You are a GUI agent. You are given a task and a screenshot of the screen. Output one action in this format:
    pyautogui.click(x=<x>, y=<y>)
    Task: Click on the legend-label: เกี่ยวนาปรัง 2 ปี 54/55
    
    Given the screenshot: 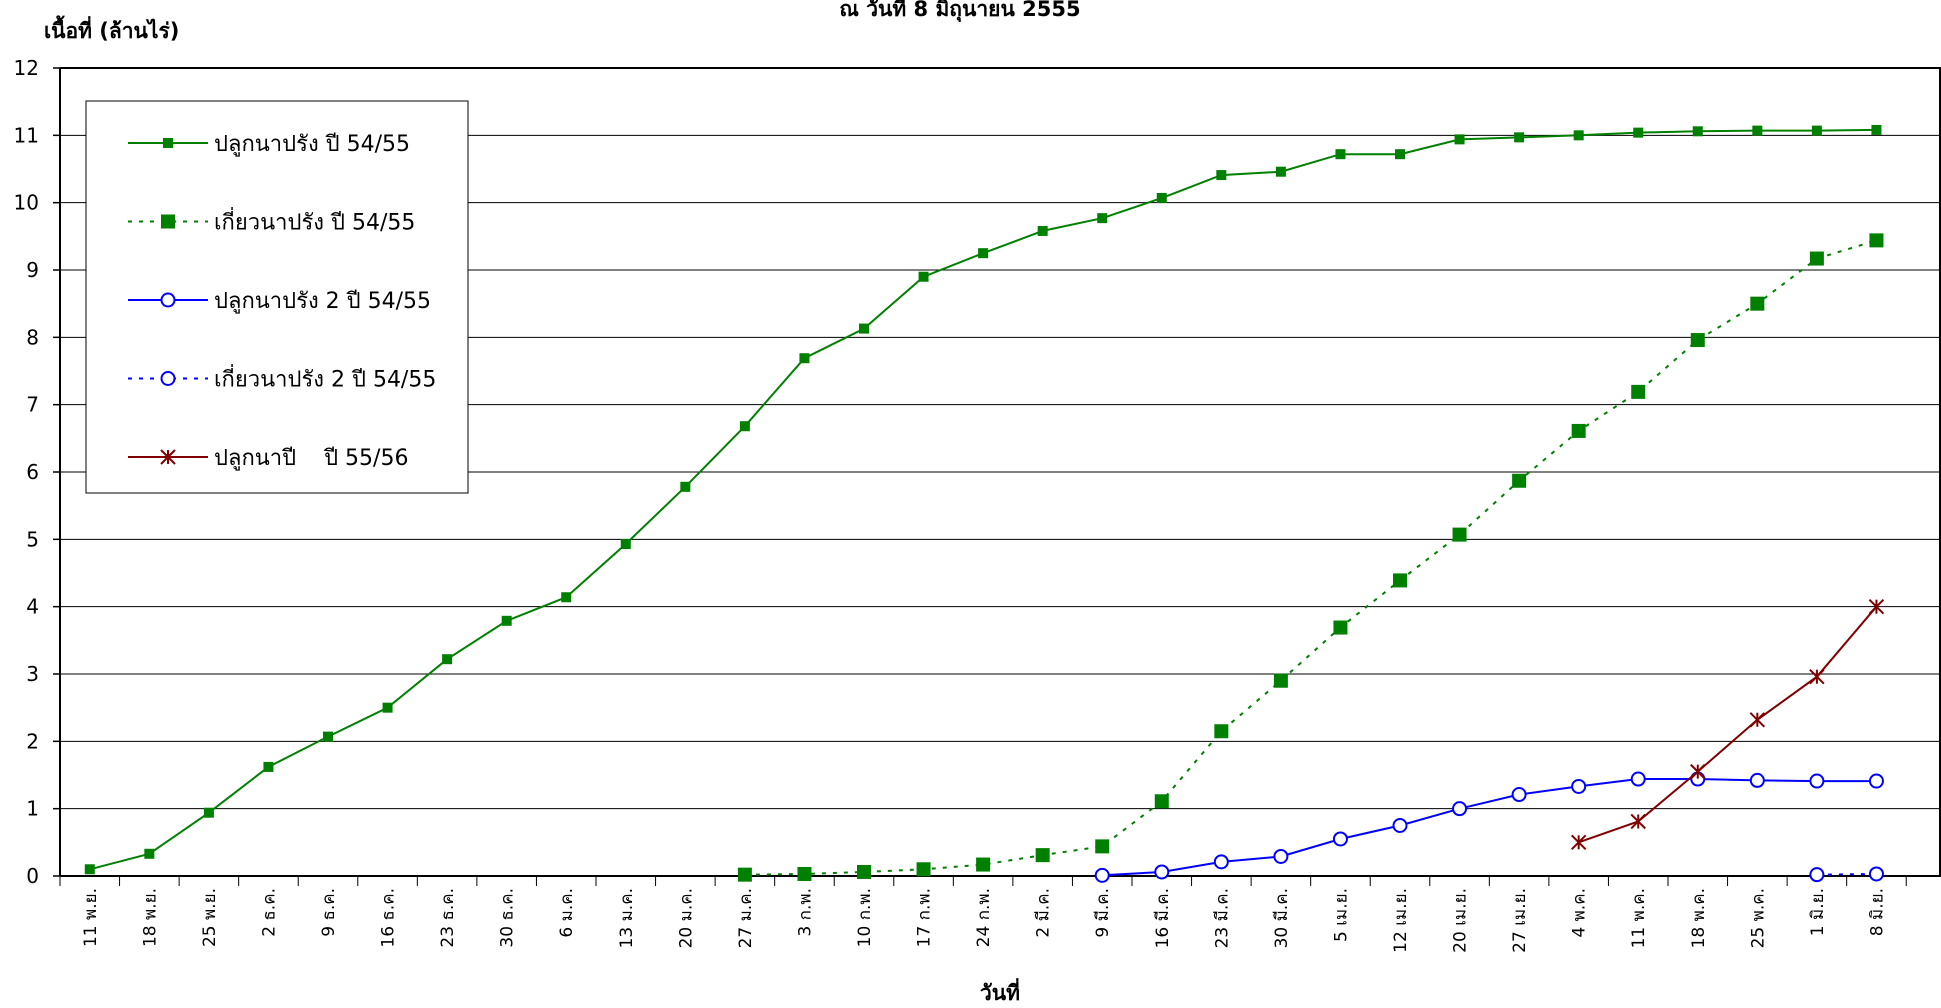 What is the action you would take?
    pyautogui.click(x=325, y=378)
    